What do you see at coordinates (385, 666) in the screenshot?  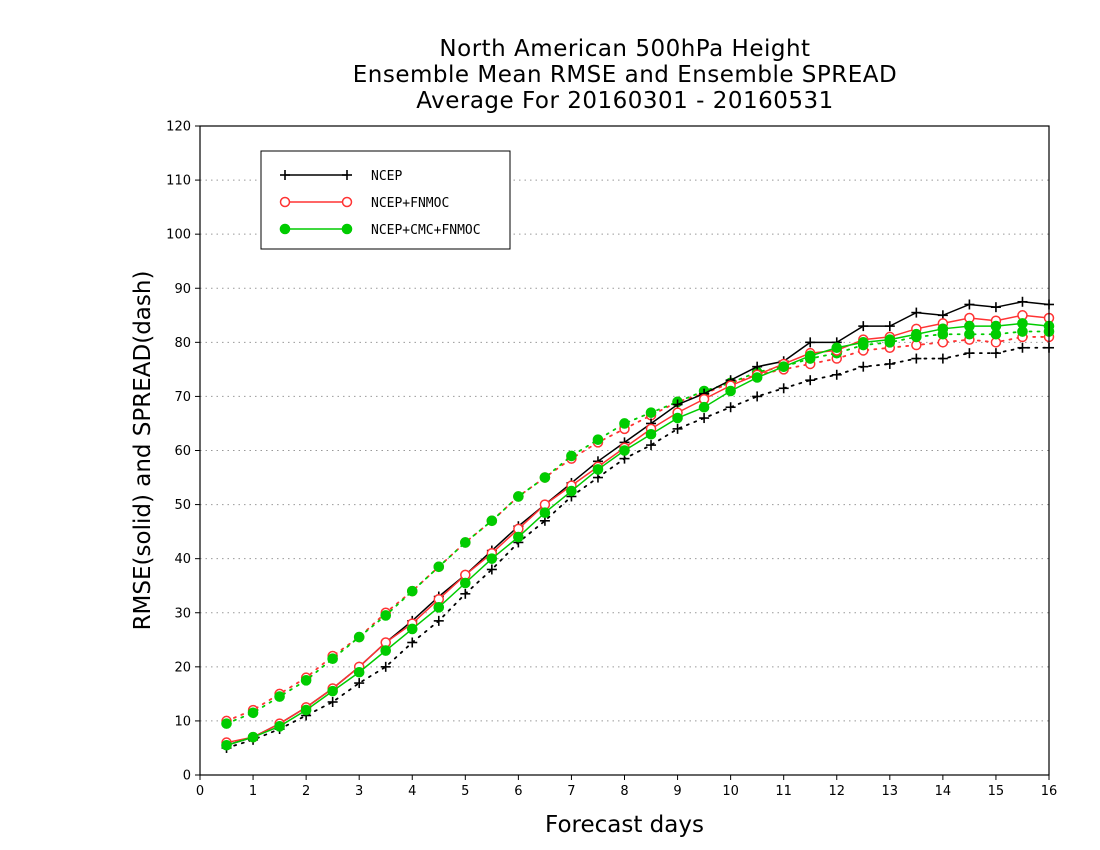 I see `point-ncep-spread-3.5` at bounding box center [385, 666].